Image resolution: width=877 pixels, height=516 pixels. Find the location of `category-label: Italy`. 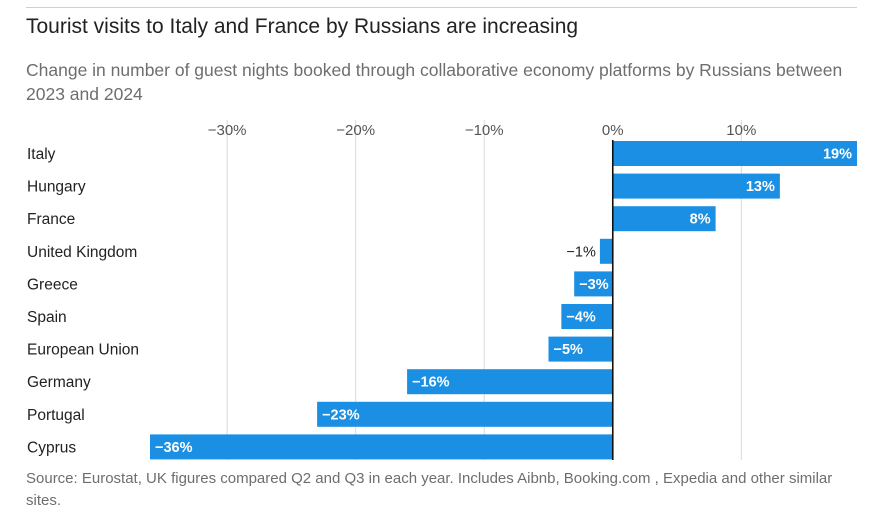

category-label: Italy is located at coordinates (41, 154).